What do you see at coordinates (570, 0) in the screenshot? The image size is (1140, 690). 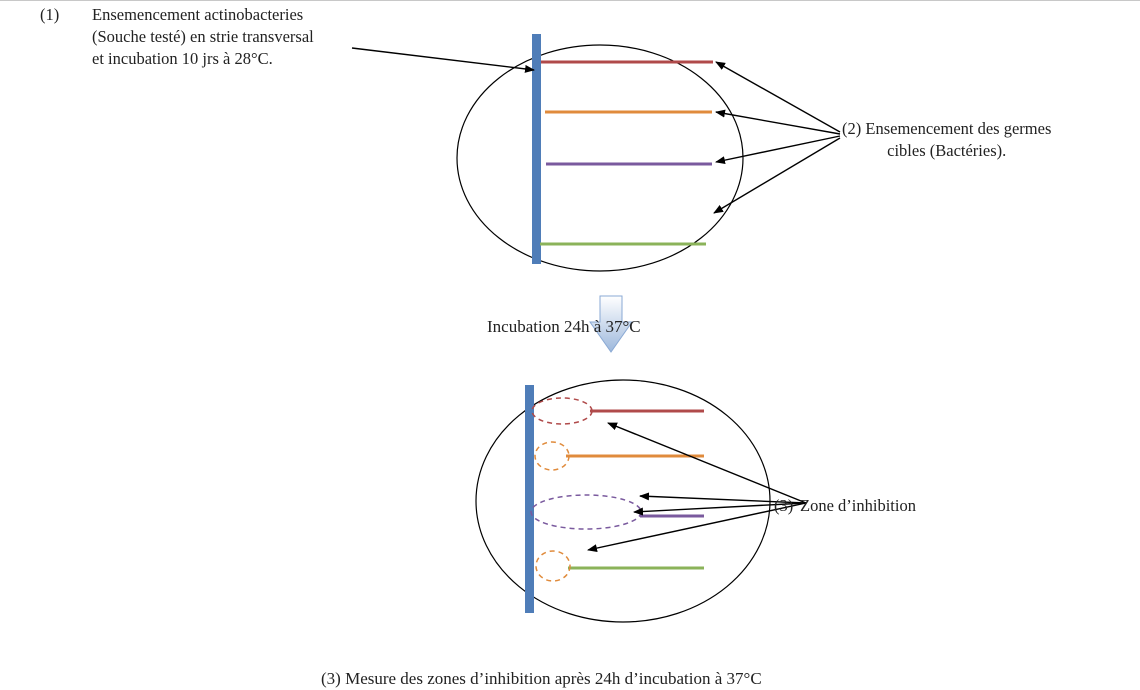 I see `top-rule` at bounding box center [570, 0].